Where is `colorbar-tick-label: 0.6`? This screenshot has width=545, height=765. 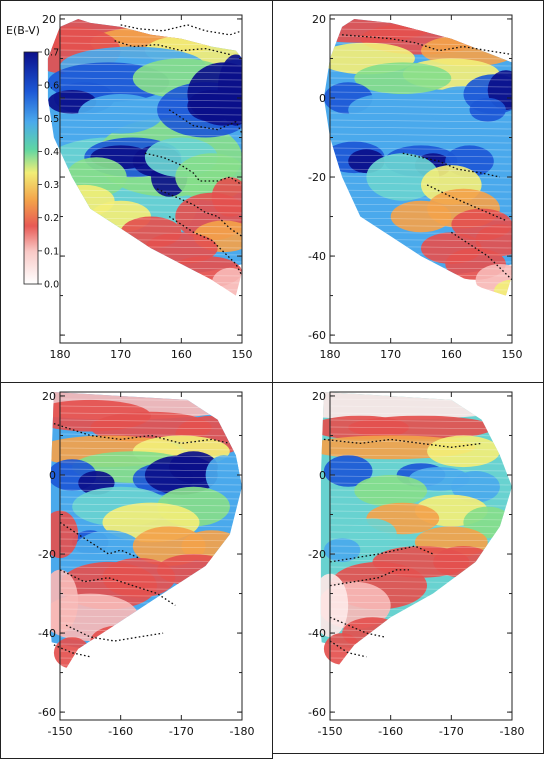
colorbar-tick-label: 0.6 is located at coordinates (51, 86).